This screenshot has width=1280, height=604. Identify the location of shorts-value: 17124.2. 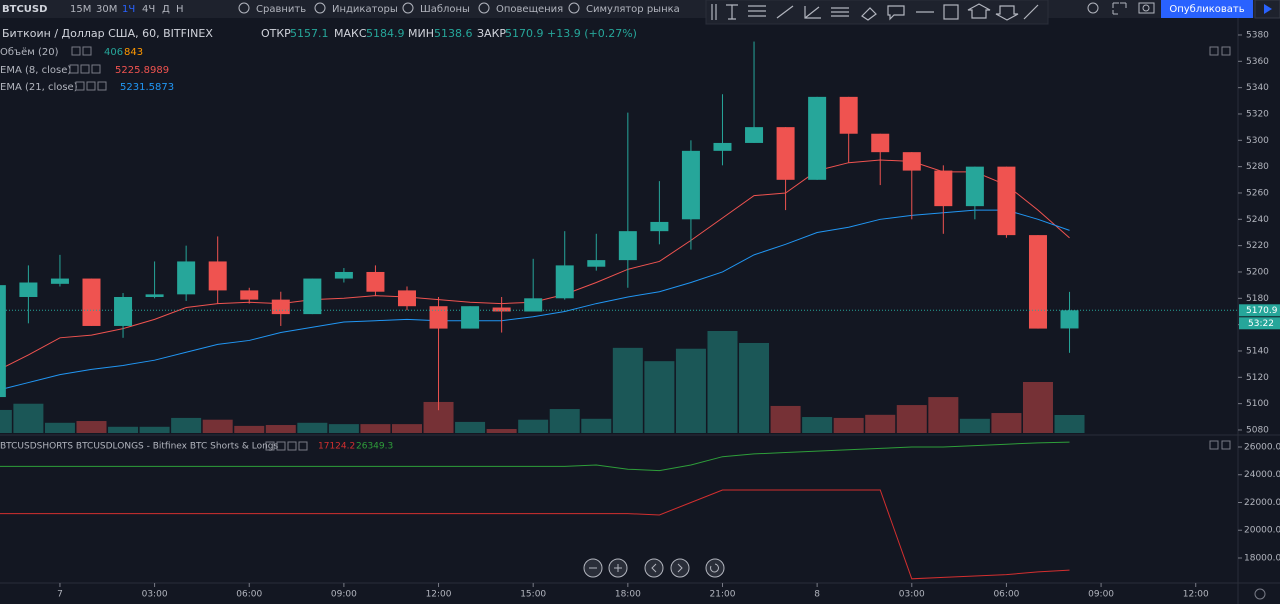
(336, 447).